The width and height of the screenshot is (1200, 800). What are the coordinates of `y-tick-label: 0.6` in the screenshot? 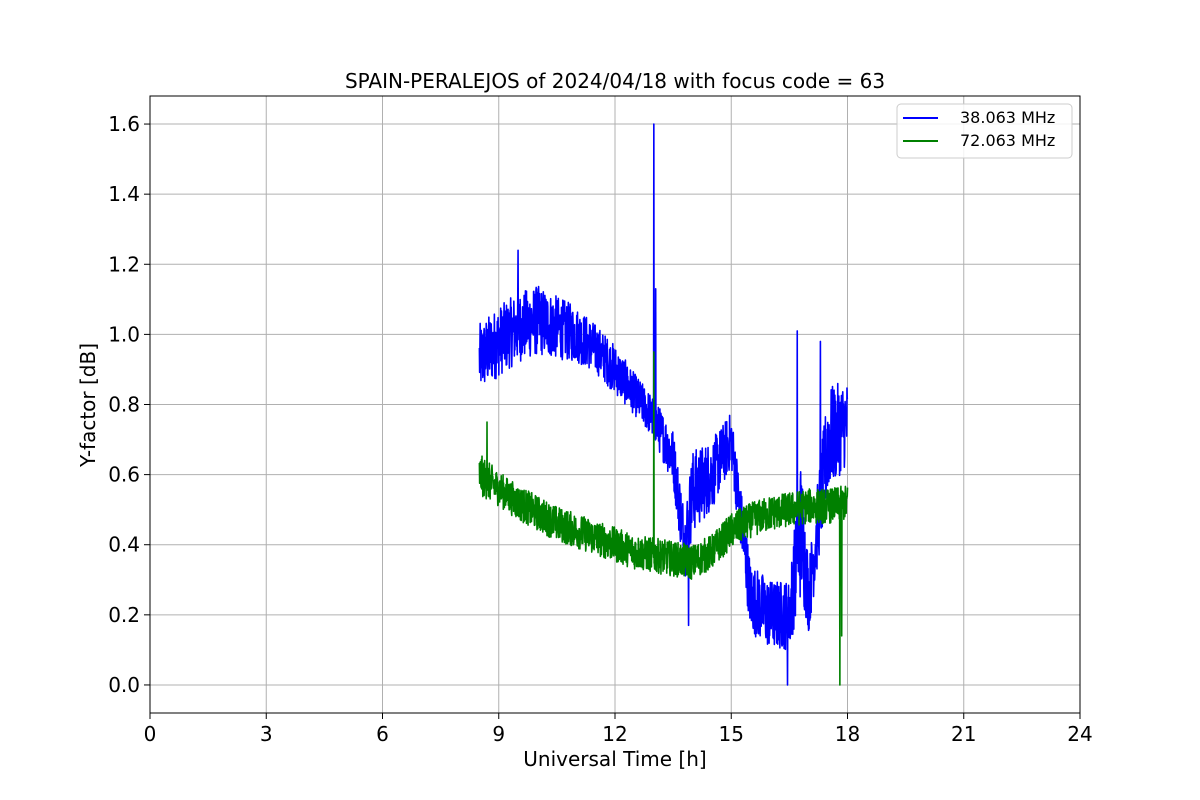 It's located at (124, 475).